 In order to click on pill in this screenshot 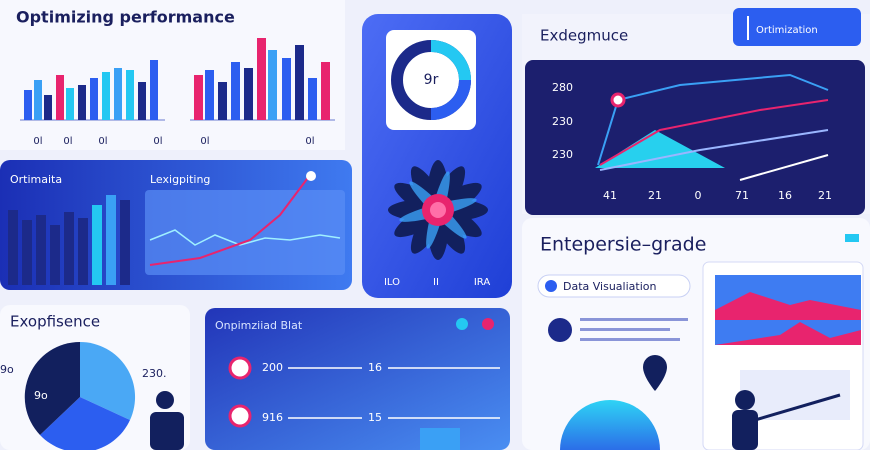, I will do `click(614, 286)`.